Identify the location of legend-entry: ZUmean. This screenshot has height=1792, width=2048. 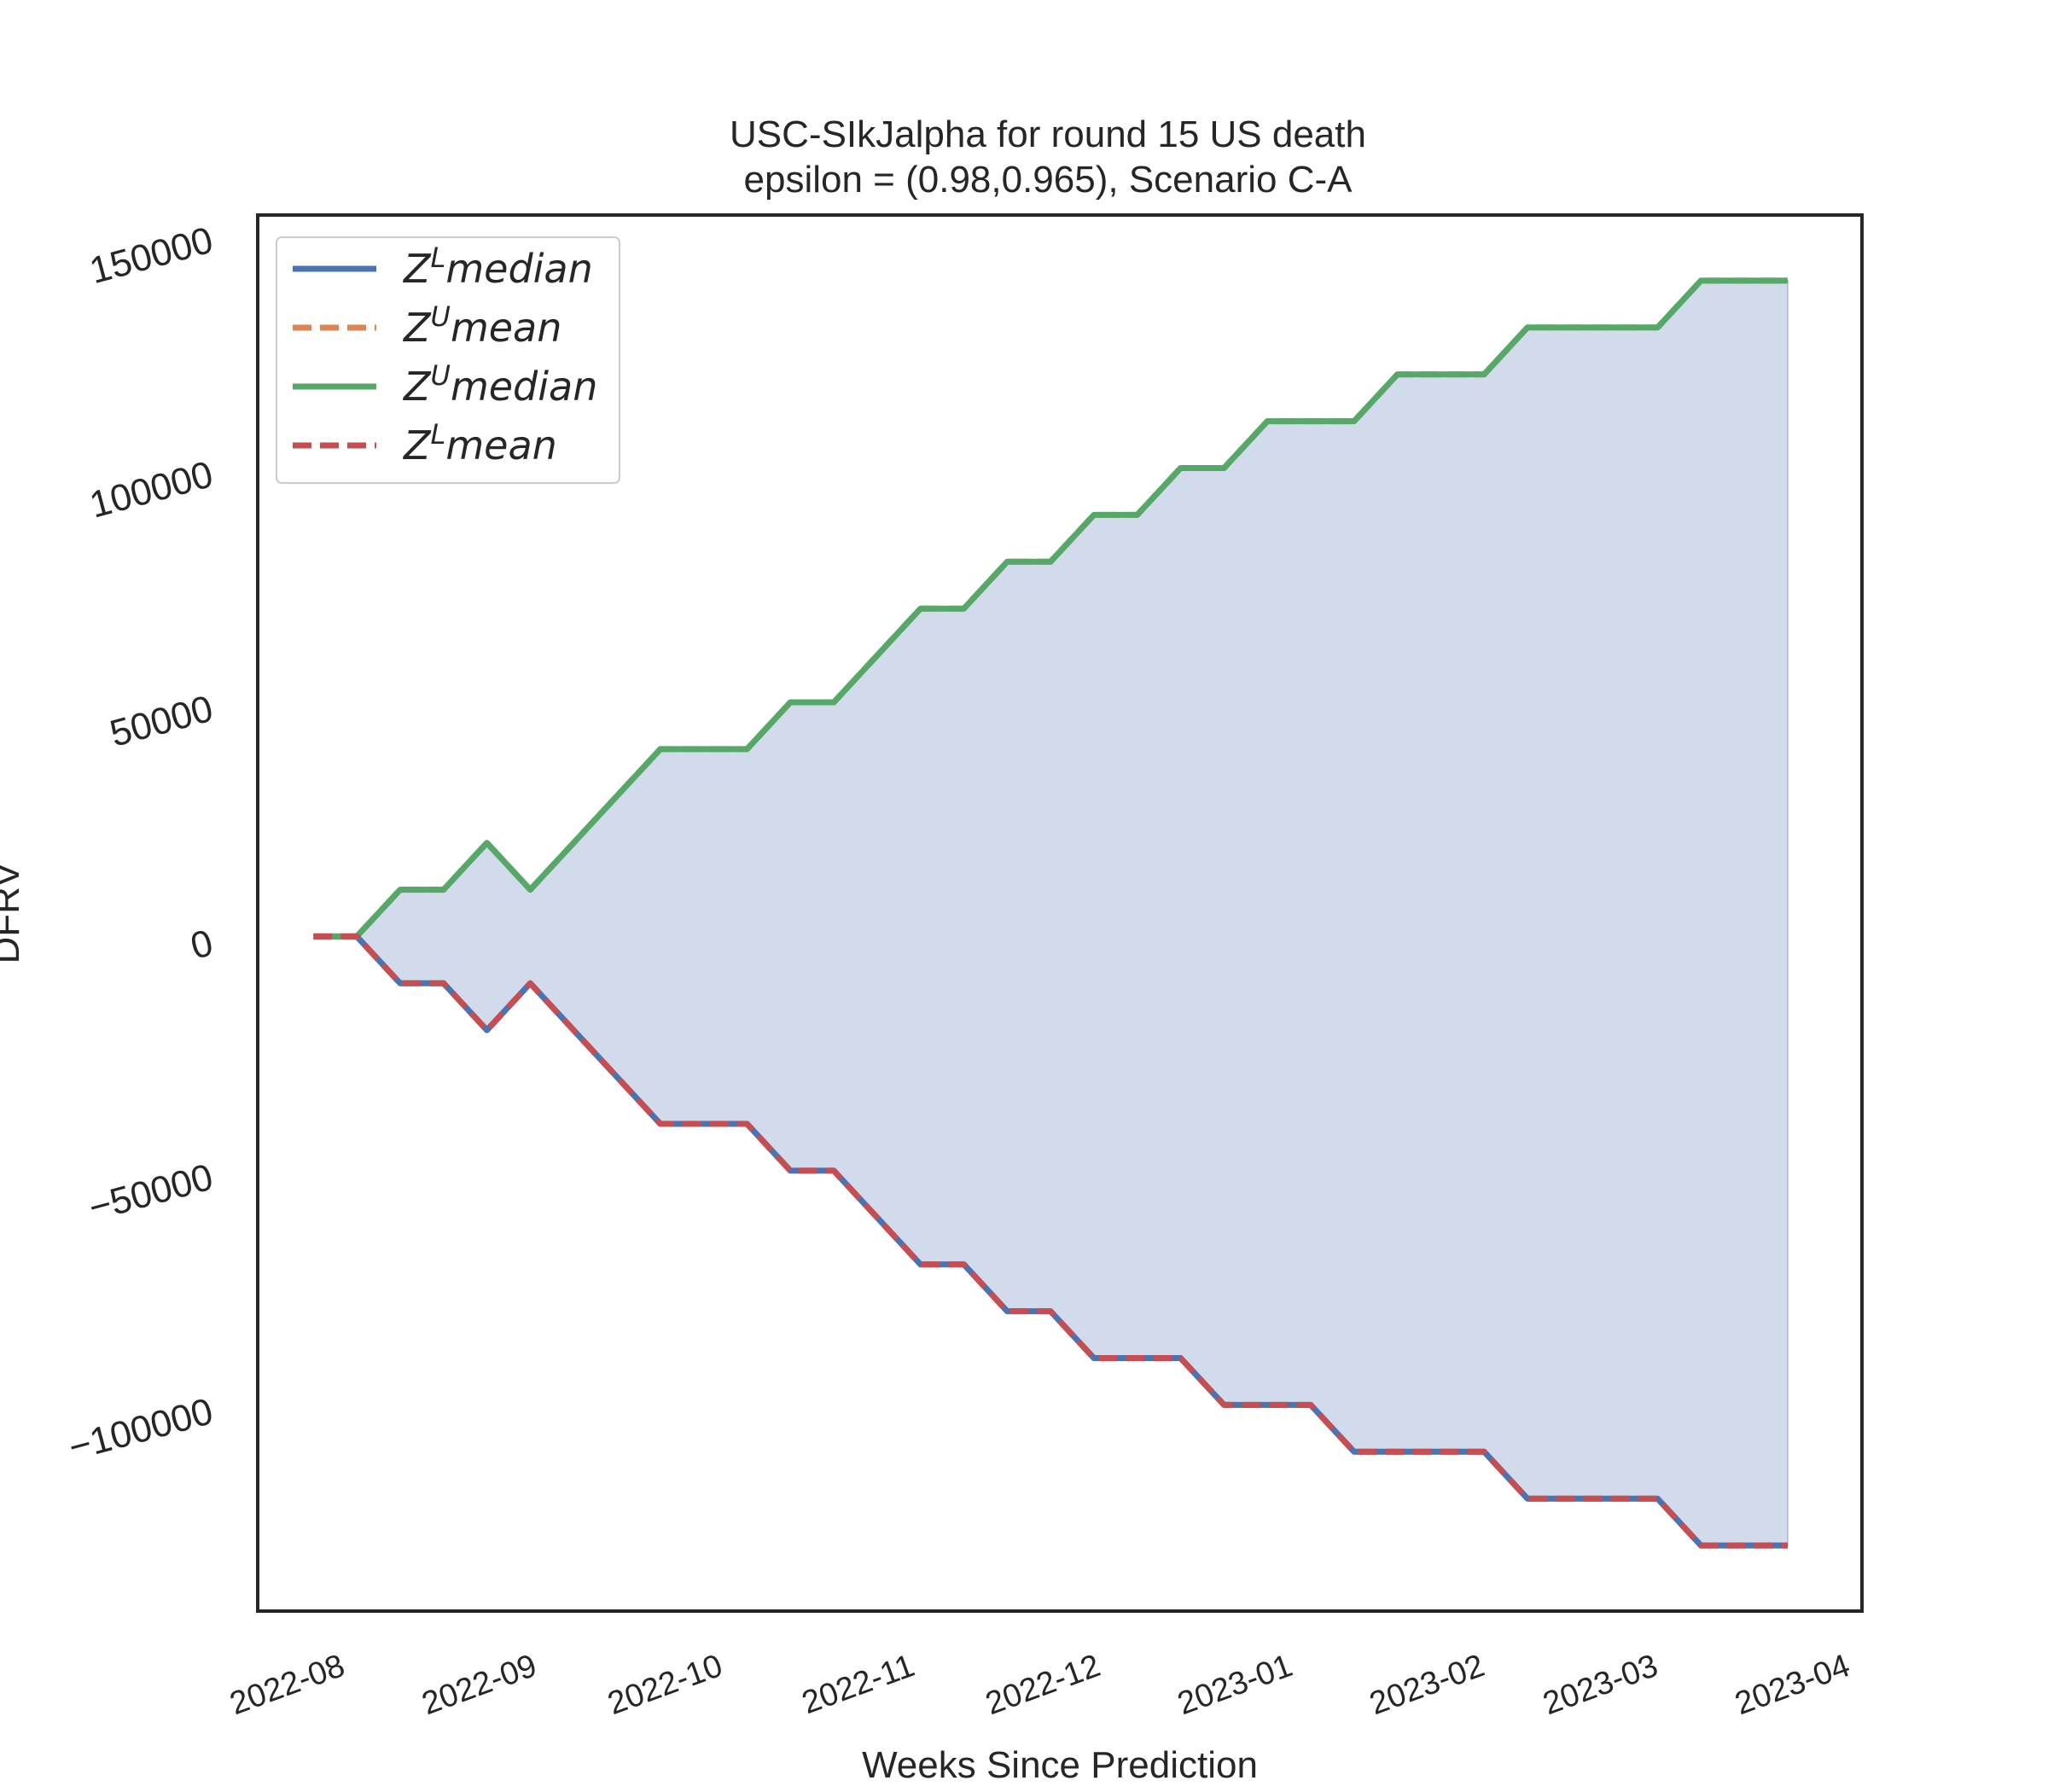
(482, 325).